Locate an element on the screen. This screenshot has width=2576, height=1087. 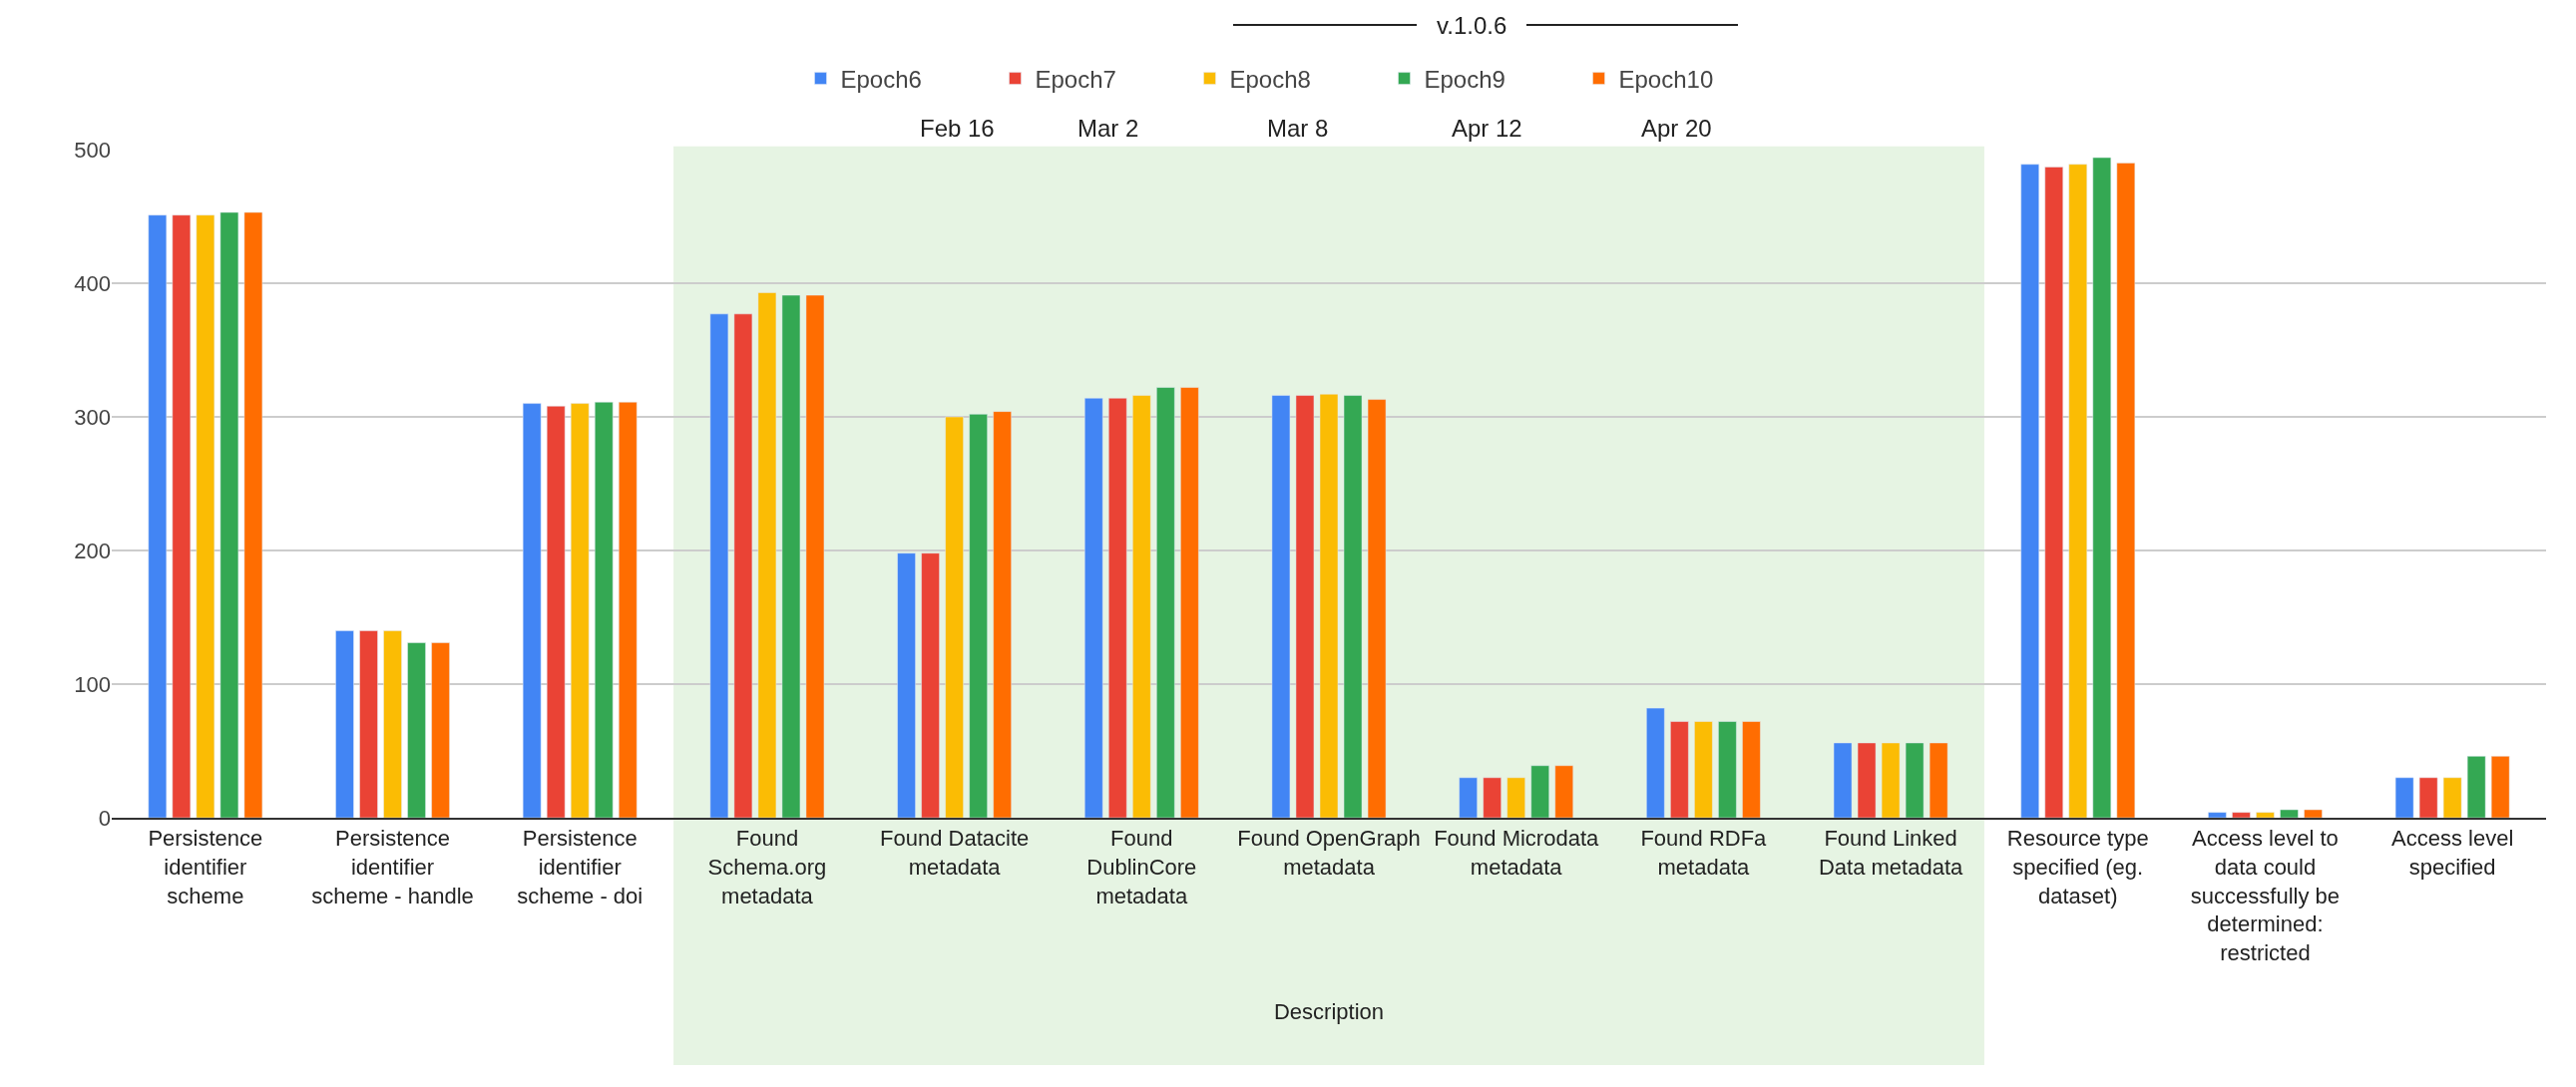
legend-label: Epoch9 is located at coordinates (1464, 79).